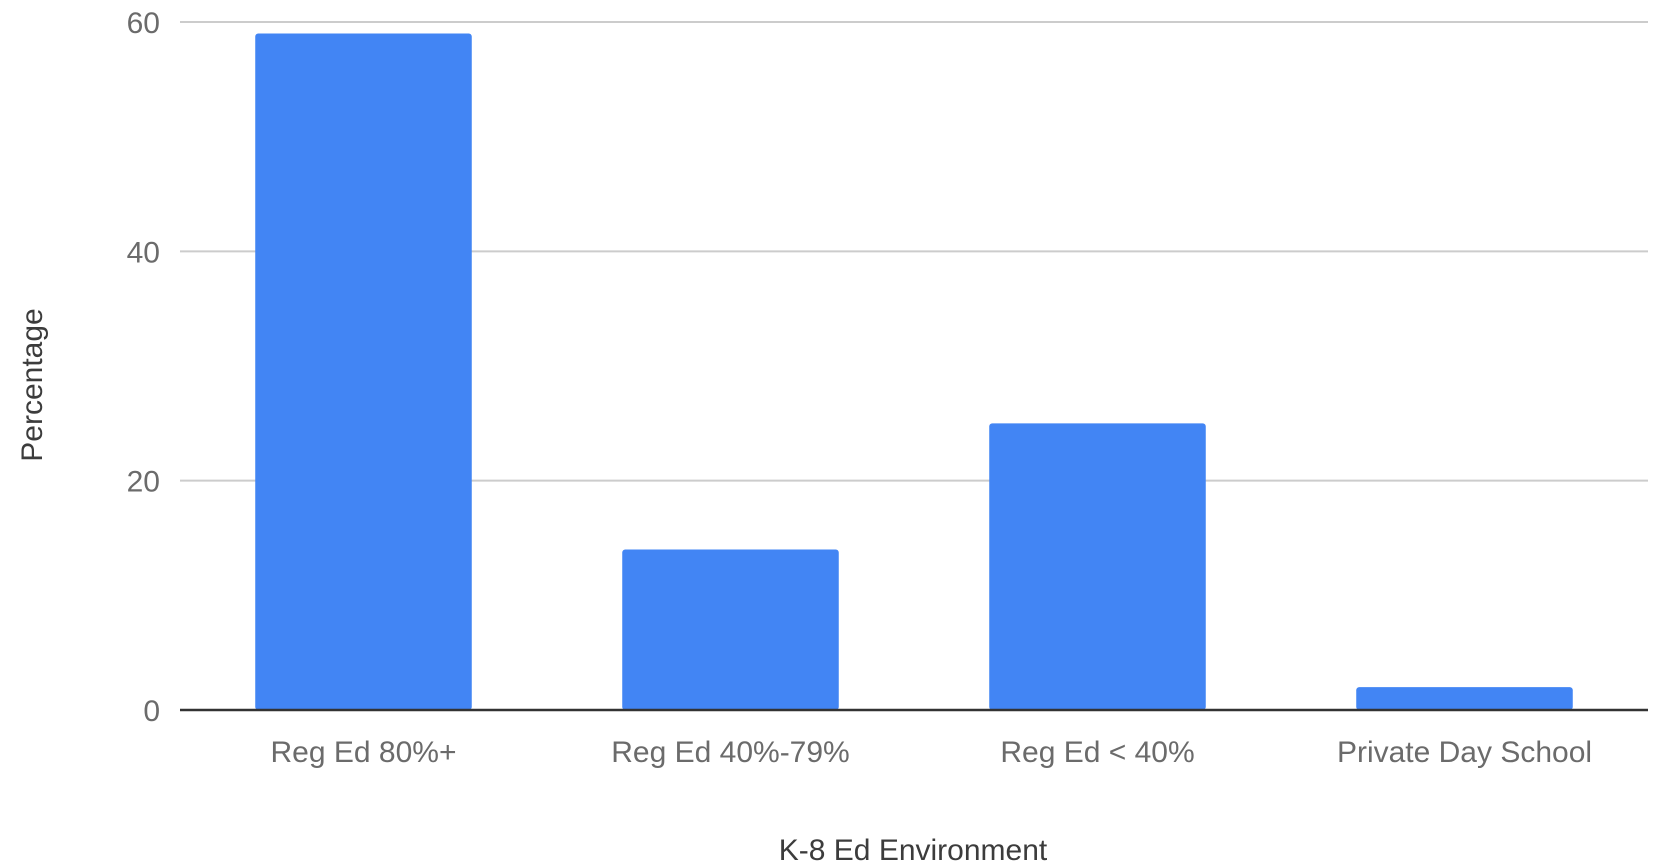 This screenshot has height=863, width=1653. What do you see at coordinates (143, 252) in the screenshot?
I see `y-tick-label: 40` at bounding box center [143, 252].